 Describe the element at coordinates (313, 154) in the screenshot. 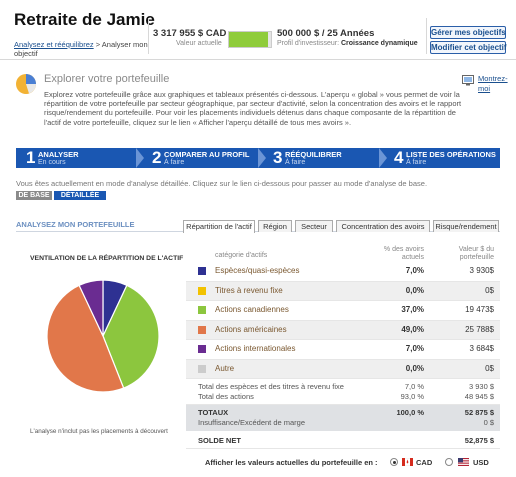

I see `step-title: RÉÉQUILIBRER` at that location.